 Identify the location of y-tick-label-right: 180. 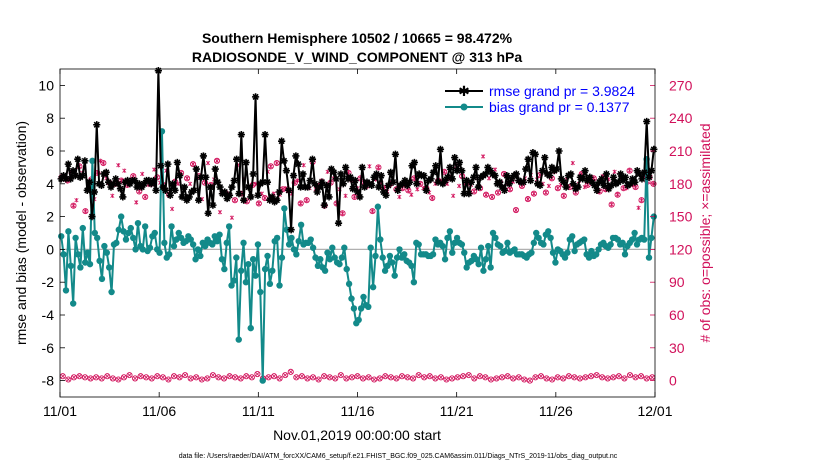
(681, 184).